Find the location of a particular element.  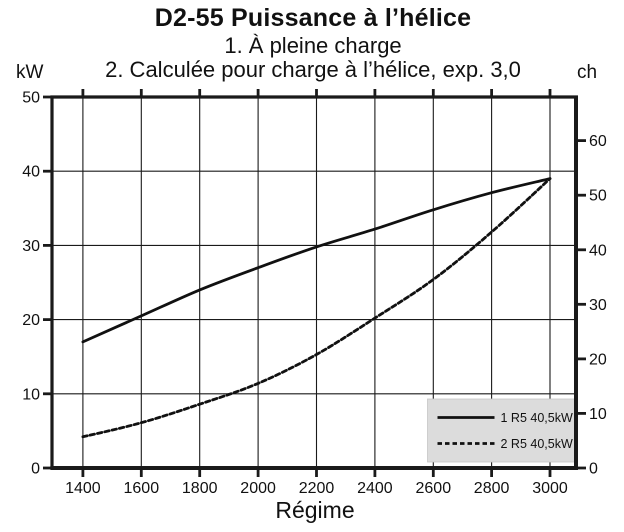

right-tick-label: 50 is located at coordinates (598, 196).